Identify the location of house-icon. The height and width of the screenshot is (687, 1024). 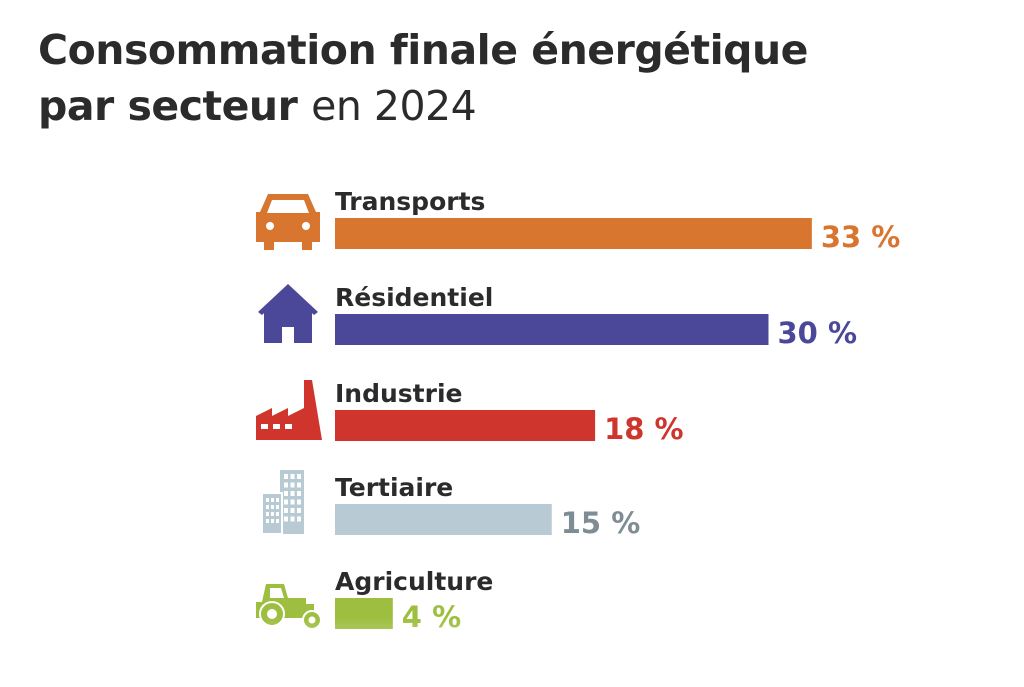
(288, 313).